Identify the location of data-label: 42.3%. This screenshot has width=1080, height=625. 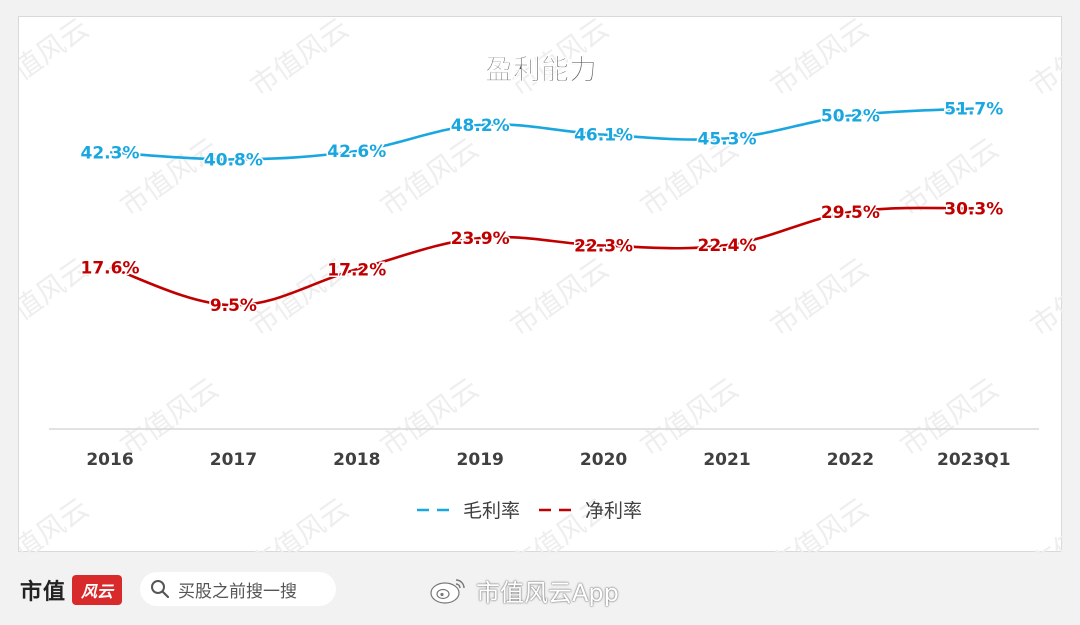
(110, 153).